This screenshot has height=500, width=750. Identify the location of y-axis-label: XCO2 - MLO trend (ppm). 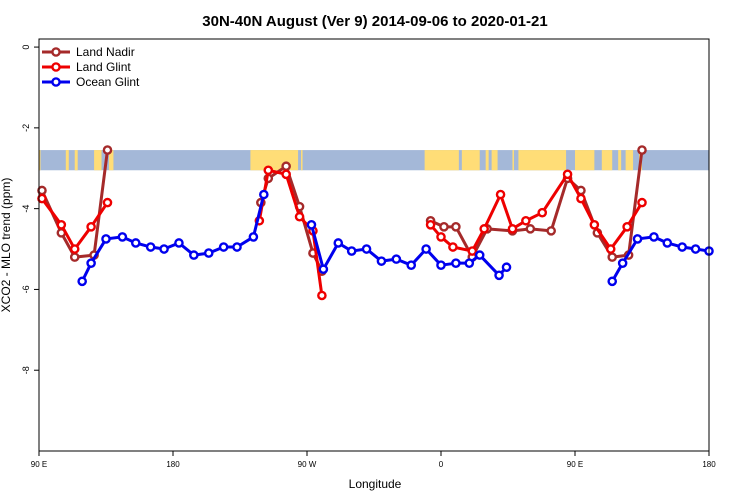
(6, 245).